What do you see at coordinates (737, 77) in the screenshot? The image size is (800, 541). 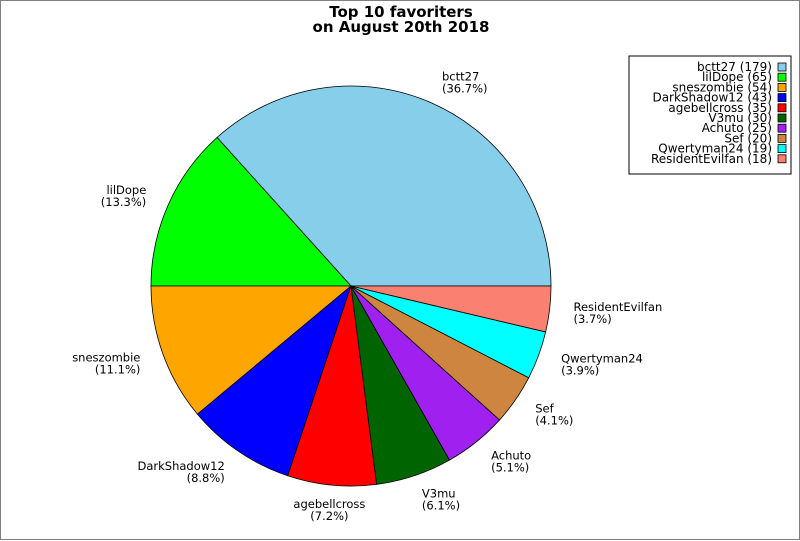 I see `legend-entry-lilDope: lilDope (65)` at bounding box center [737, 77].